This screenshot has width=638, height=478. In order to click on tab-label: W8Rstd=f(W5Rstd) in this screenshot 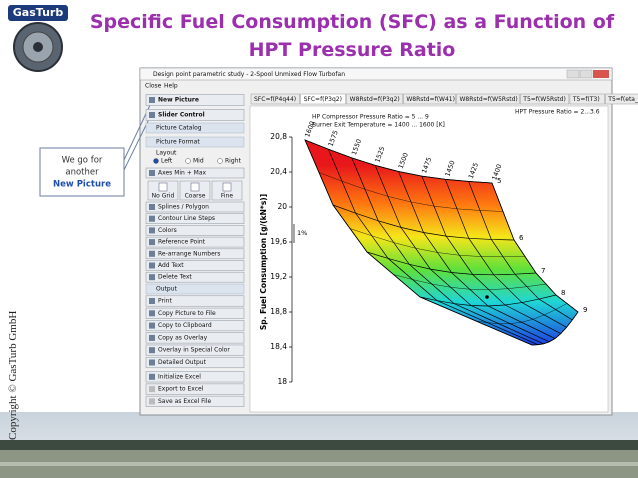, I will do `click(489, 99)`.